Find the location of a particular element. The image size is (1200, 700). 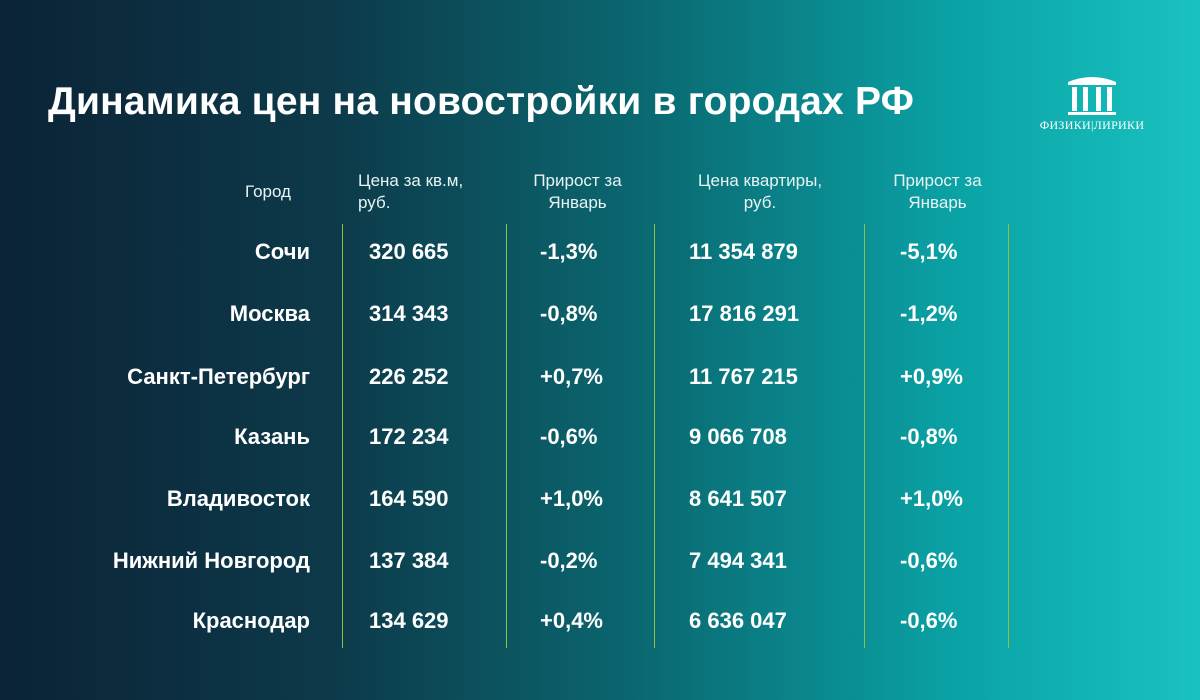

page-title: Динамика цен на новостройки в городах РФ is located at coordinates (481, 101).